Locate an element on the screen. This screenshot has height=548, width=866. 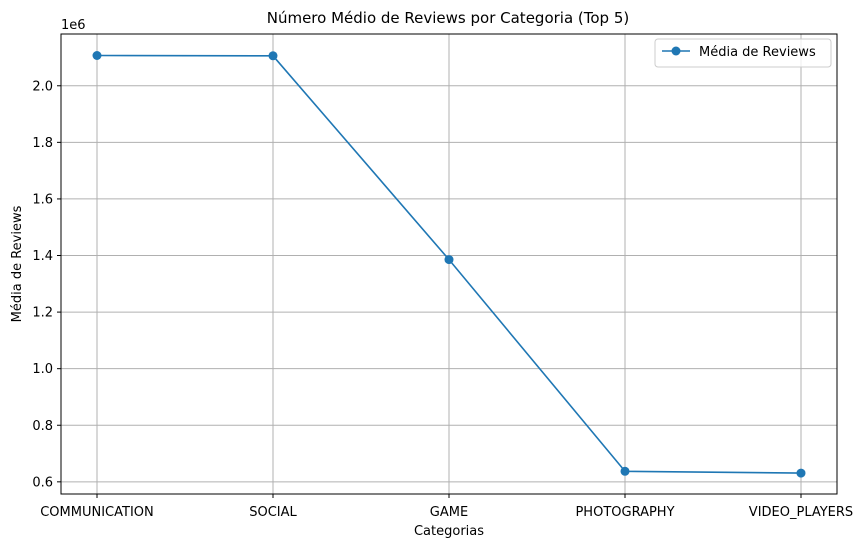
y-tick-label: 1.6 is located at coordinates (42, 199).